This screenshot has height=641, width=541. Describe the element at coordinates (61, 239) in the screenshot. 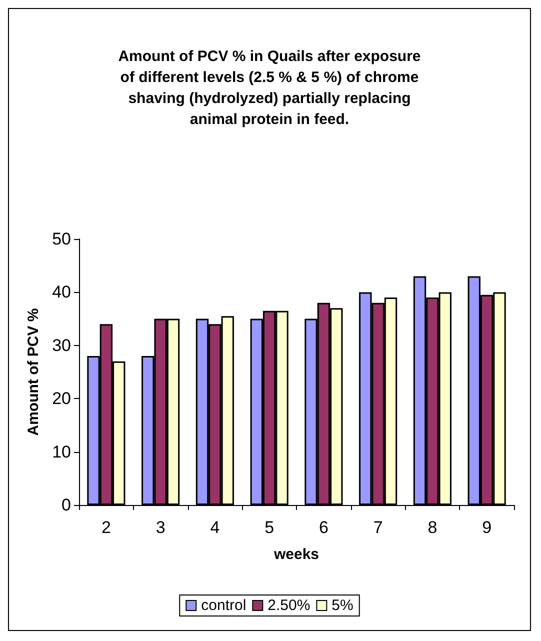

I see `y-tick-label: 50` at that location.